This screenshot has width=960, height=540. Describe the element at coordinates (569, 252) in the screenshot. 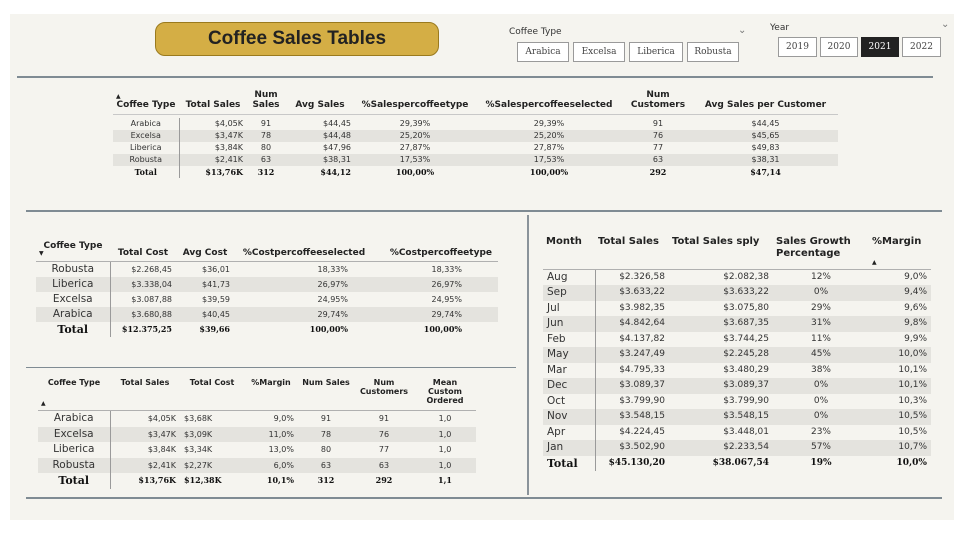

I see `column-header: Month` at that location.